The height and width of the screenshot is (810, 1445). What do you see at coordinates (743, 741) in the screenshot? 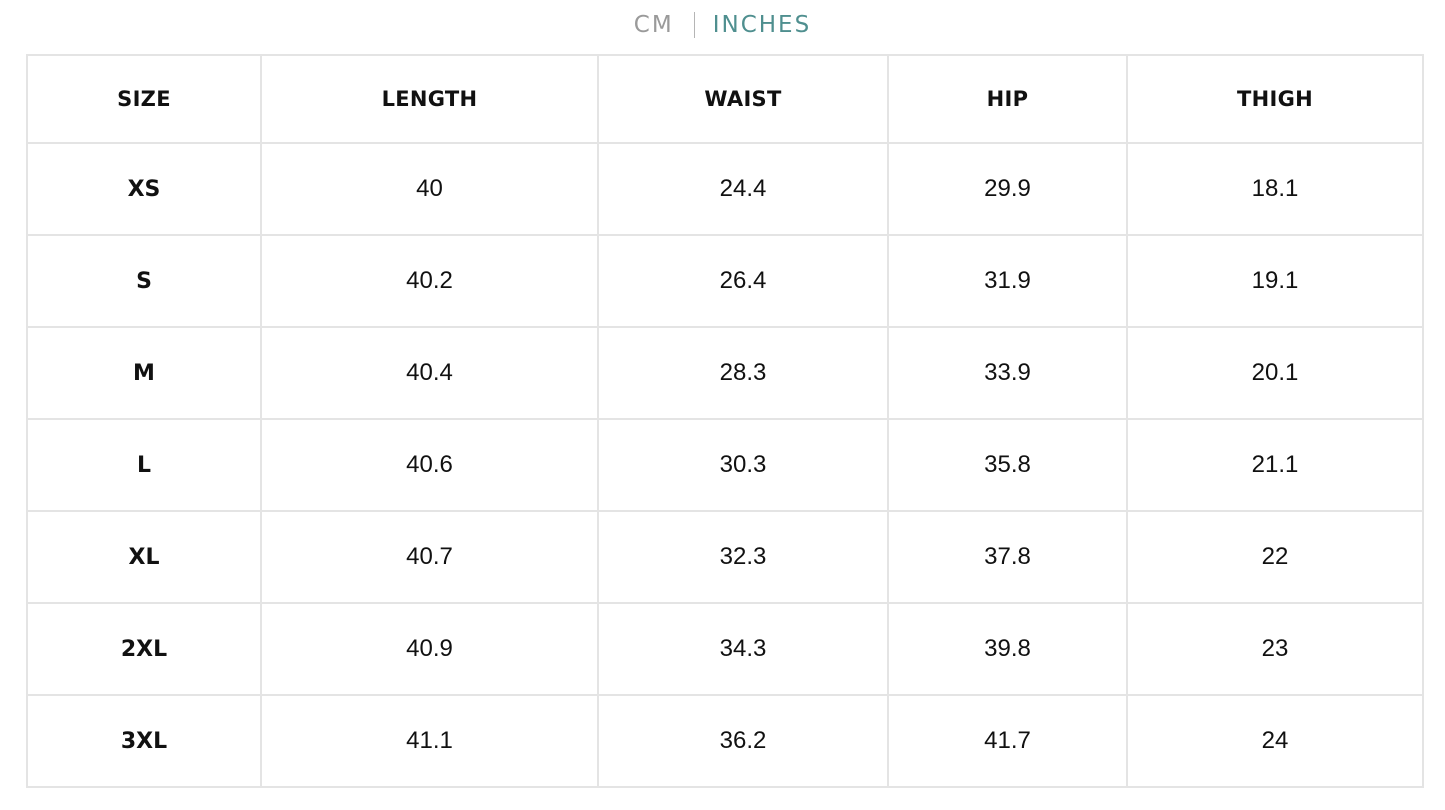
I see `waist-cell: 36.2` at bounding box center [743, 741].